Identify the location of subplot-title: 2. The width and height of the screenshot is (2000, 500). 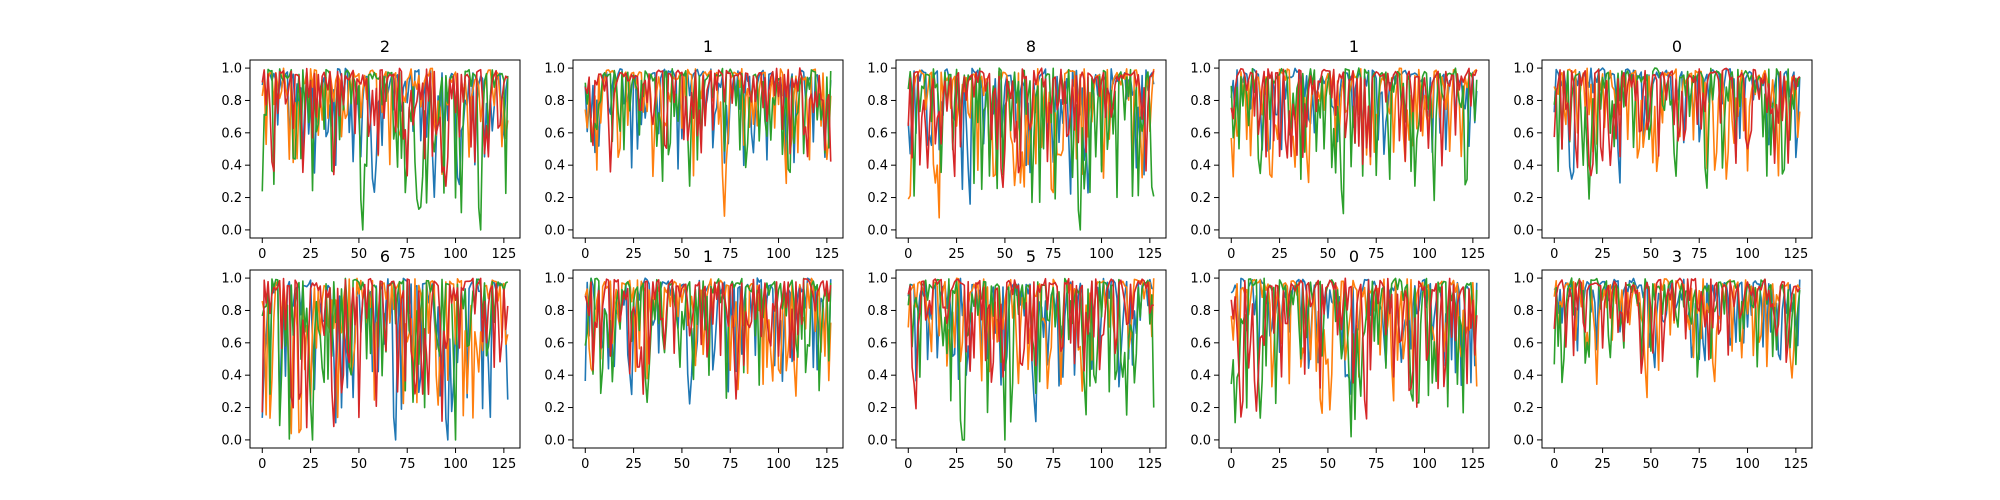
(385, 46).